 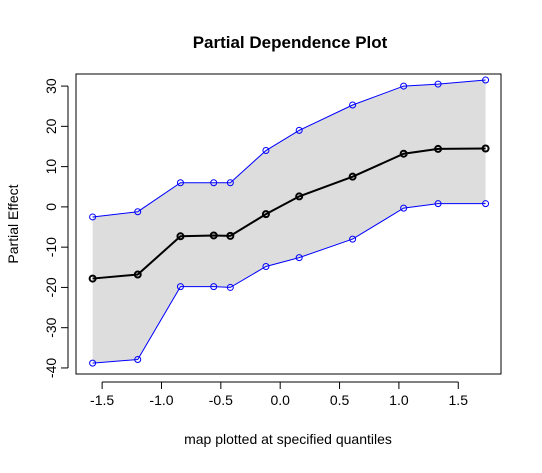 I want to click on x-tick-label: -1.0, so click(x=161, y=400).